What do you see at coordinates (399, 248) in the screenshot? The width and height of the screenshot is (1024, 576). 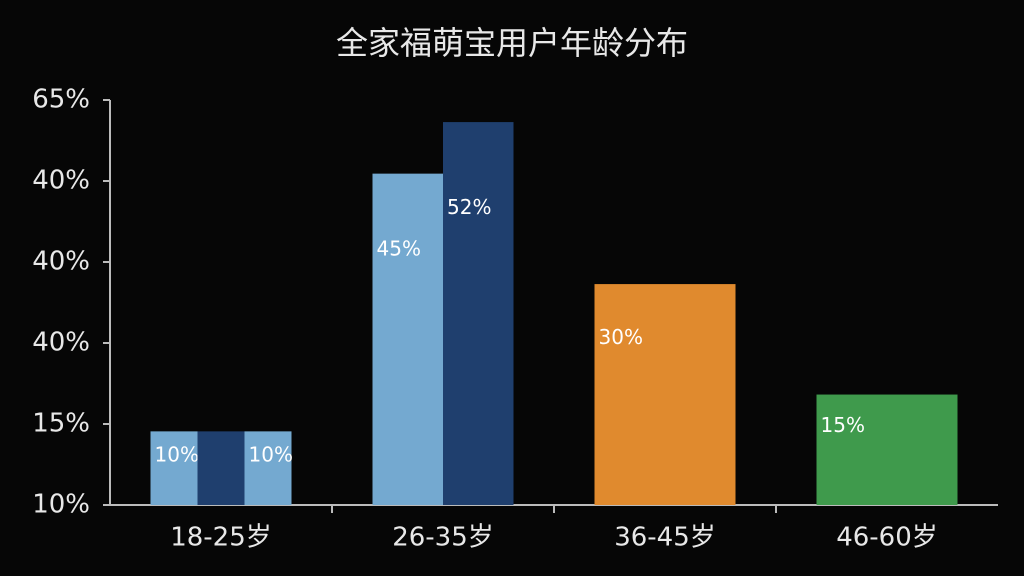 I see `value-label: 45%` at bounding box center [399, 248].